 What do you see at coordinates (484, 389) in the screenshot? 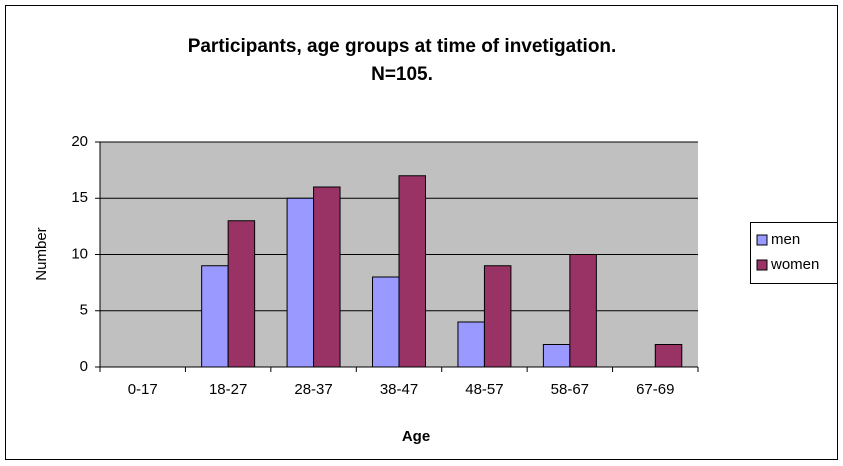
I see `x-tick-label: 48-57` at bounding box center [484, 389].